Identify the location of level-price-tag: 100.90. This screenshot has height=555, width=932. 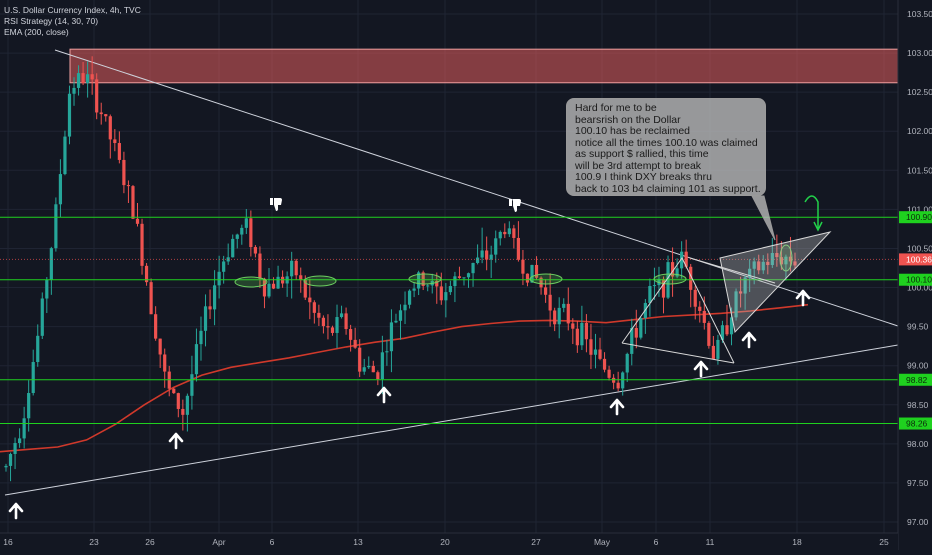
(919, 217).